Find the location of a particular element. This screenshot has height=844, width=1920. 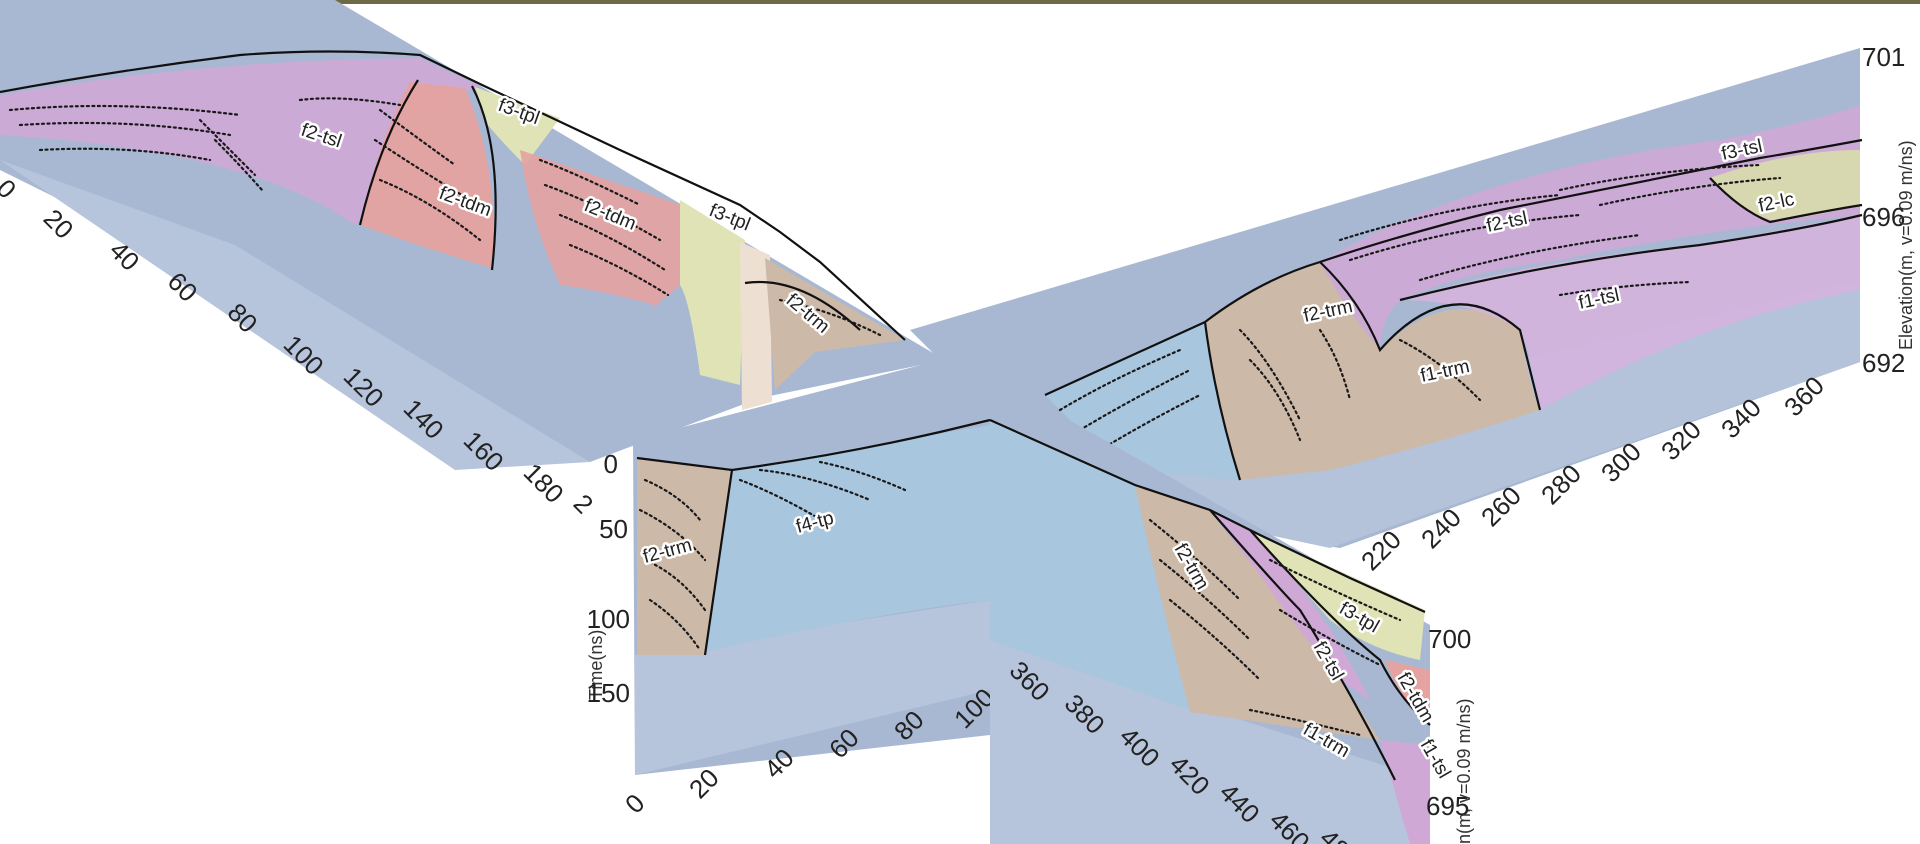

unit-fill-trm-center is located at coordinates (684, 556).